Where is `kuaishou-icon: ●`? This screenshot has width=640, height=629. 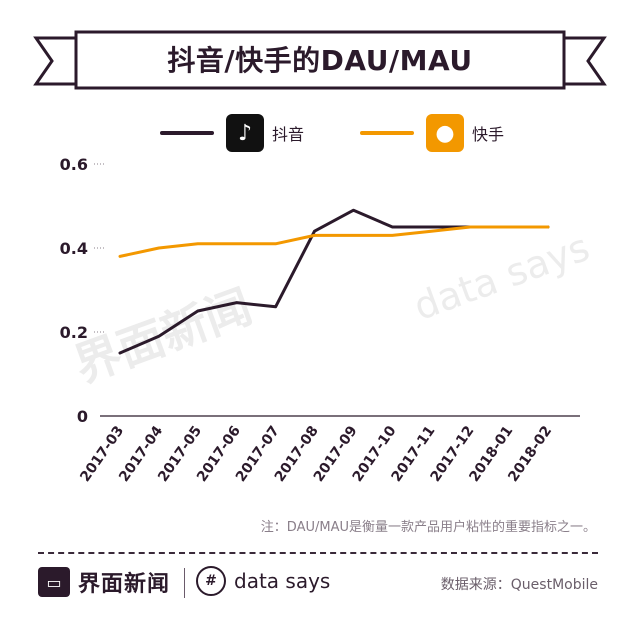
kuaishou-icon: ● is located at coordinates (445, 133).